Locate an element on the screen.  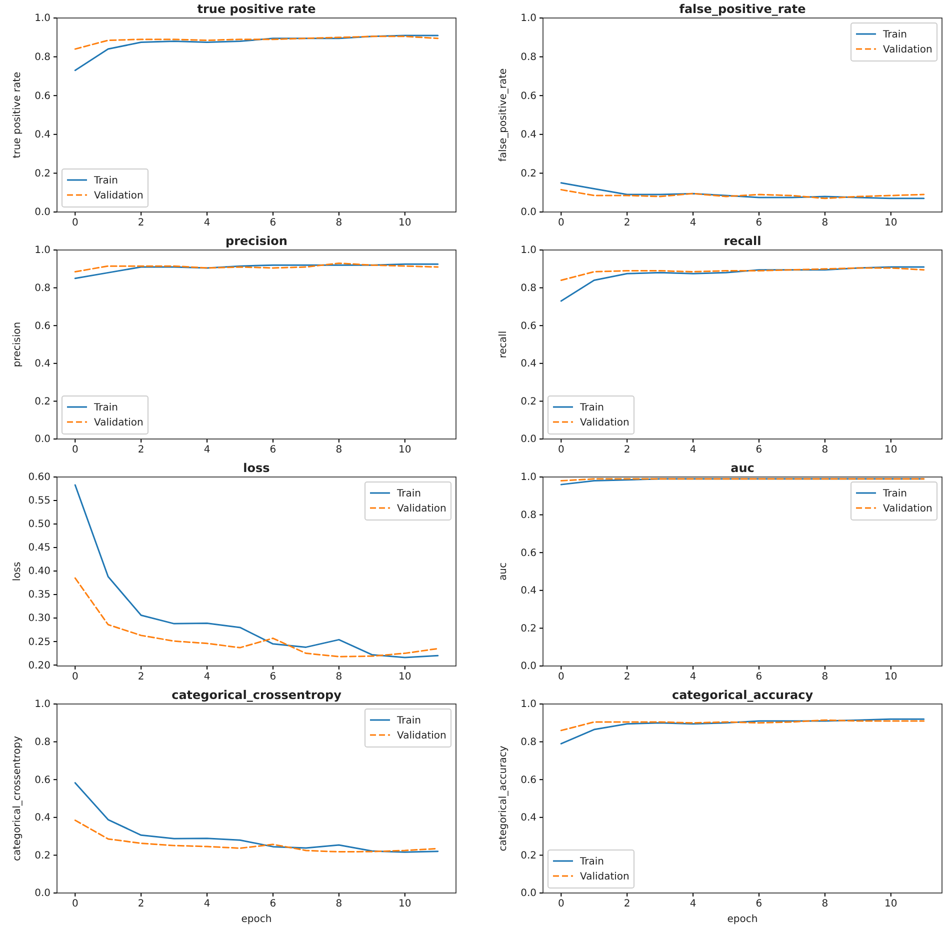
chart-title: false_positive_rate is located at coordinates (742, 9).